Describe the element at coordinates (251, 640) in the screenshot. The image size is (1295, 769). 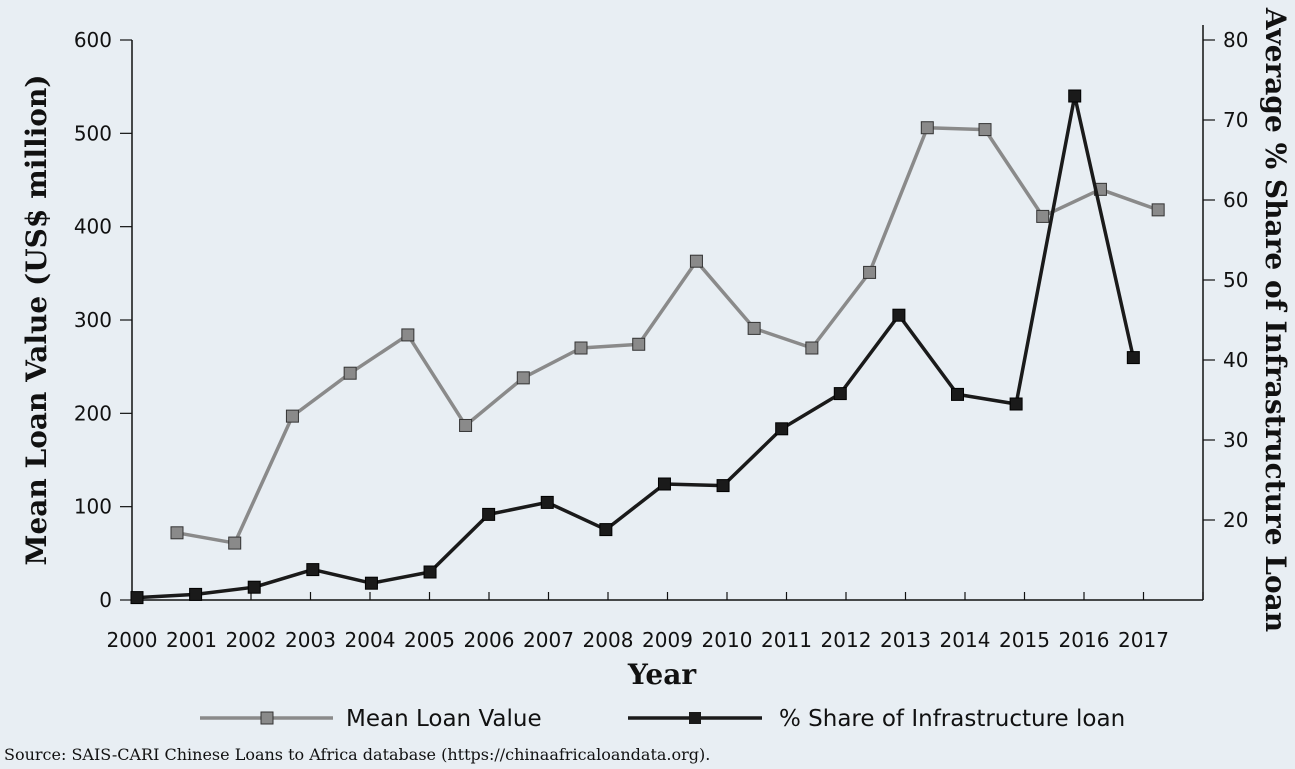
I see `x-tick-label: 2002` at that location.